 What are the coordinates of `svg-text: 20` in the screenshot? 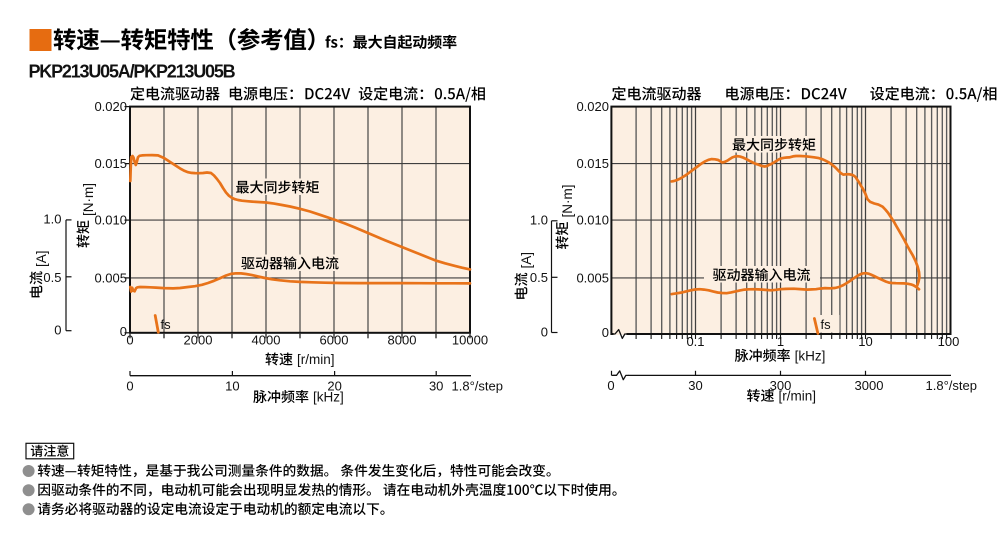 It's located at (334, 386).